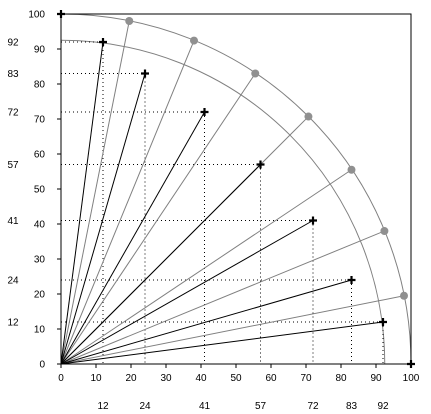 The height and width of the screenshot is (414, 431). I want to click on y-tick-label: 10, so click(40, 330).